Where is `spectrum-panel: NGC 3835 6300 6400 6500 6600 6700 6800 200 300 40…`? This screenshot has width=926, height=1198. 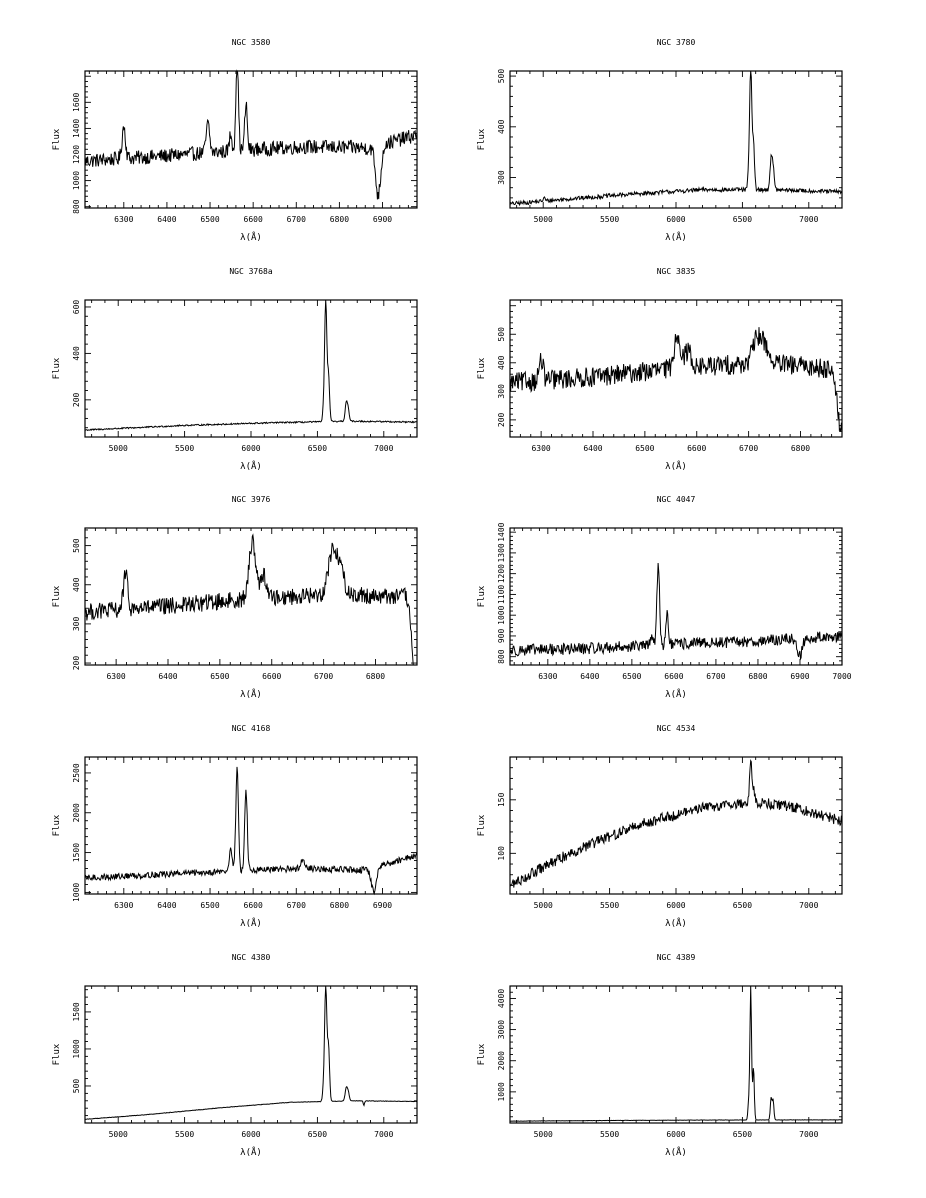 spectrum-panel: NGC 3835 6300 6400 6500 6600 6700 6800 200 300 40… is located at coordinates (660, 369).